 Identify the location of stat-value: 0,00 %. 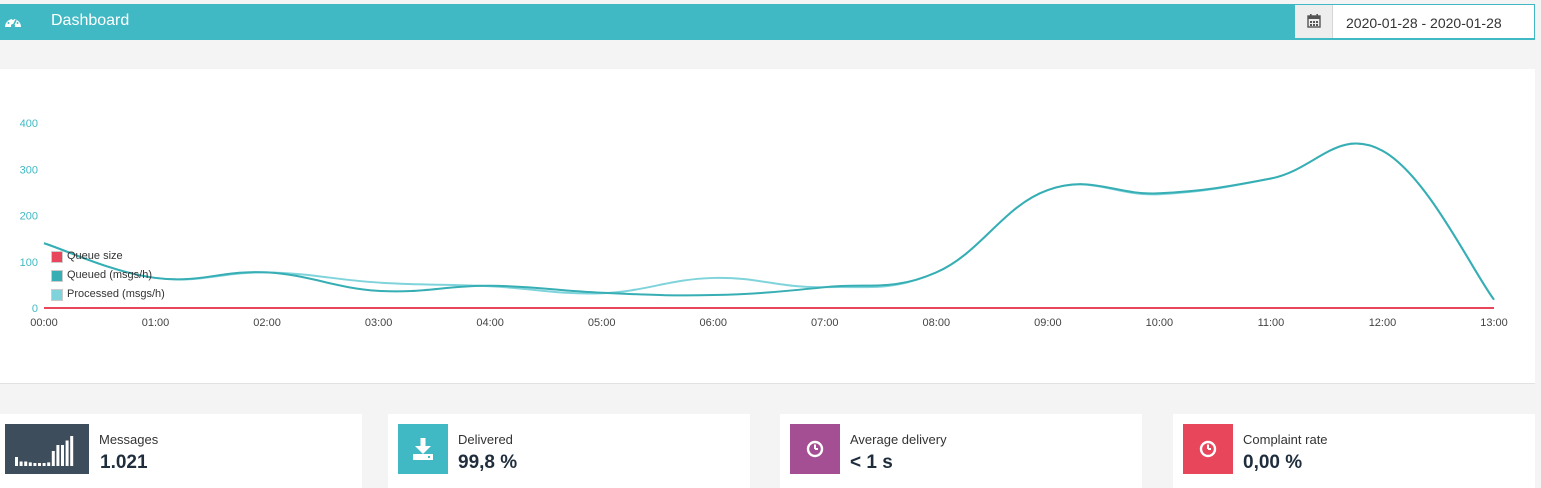
(1273, 462).